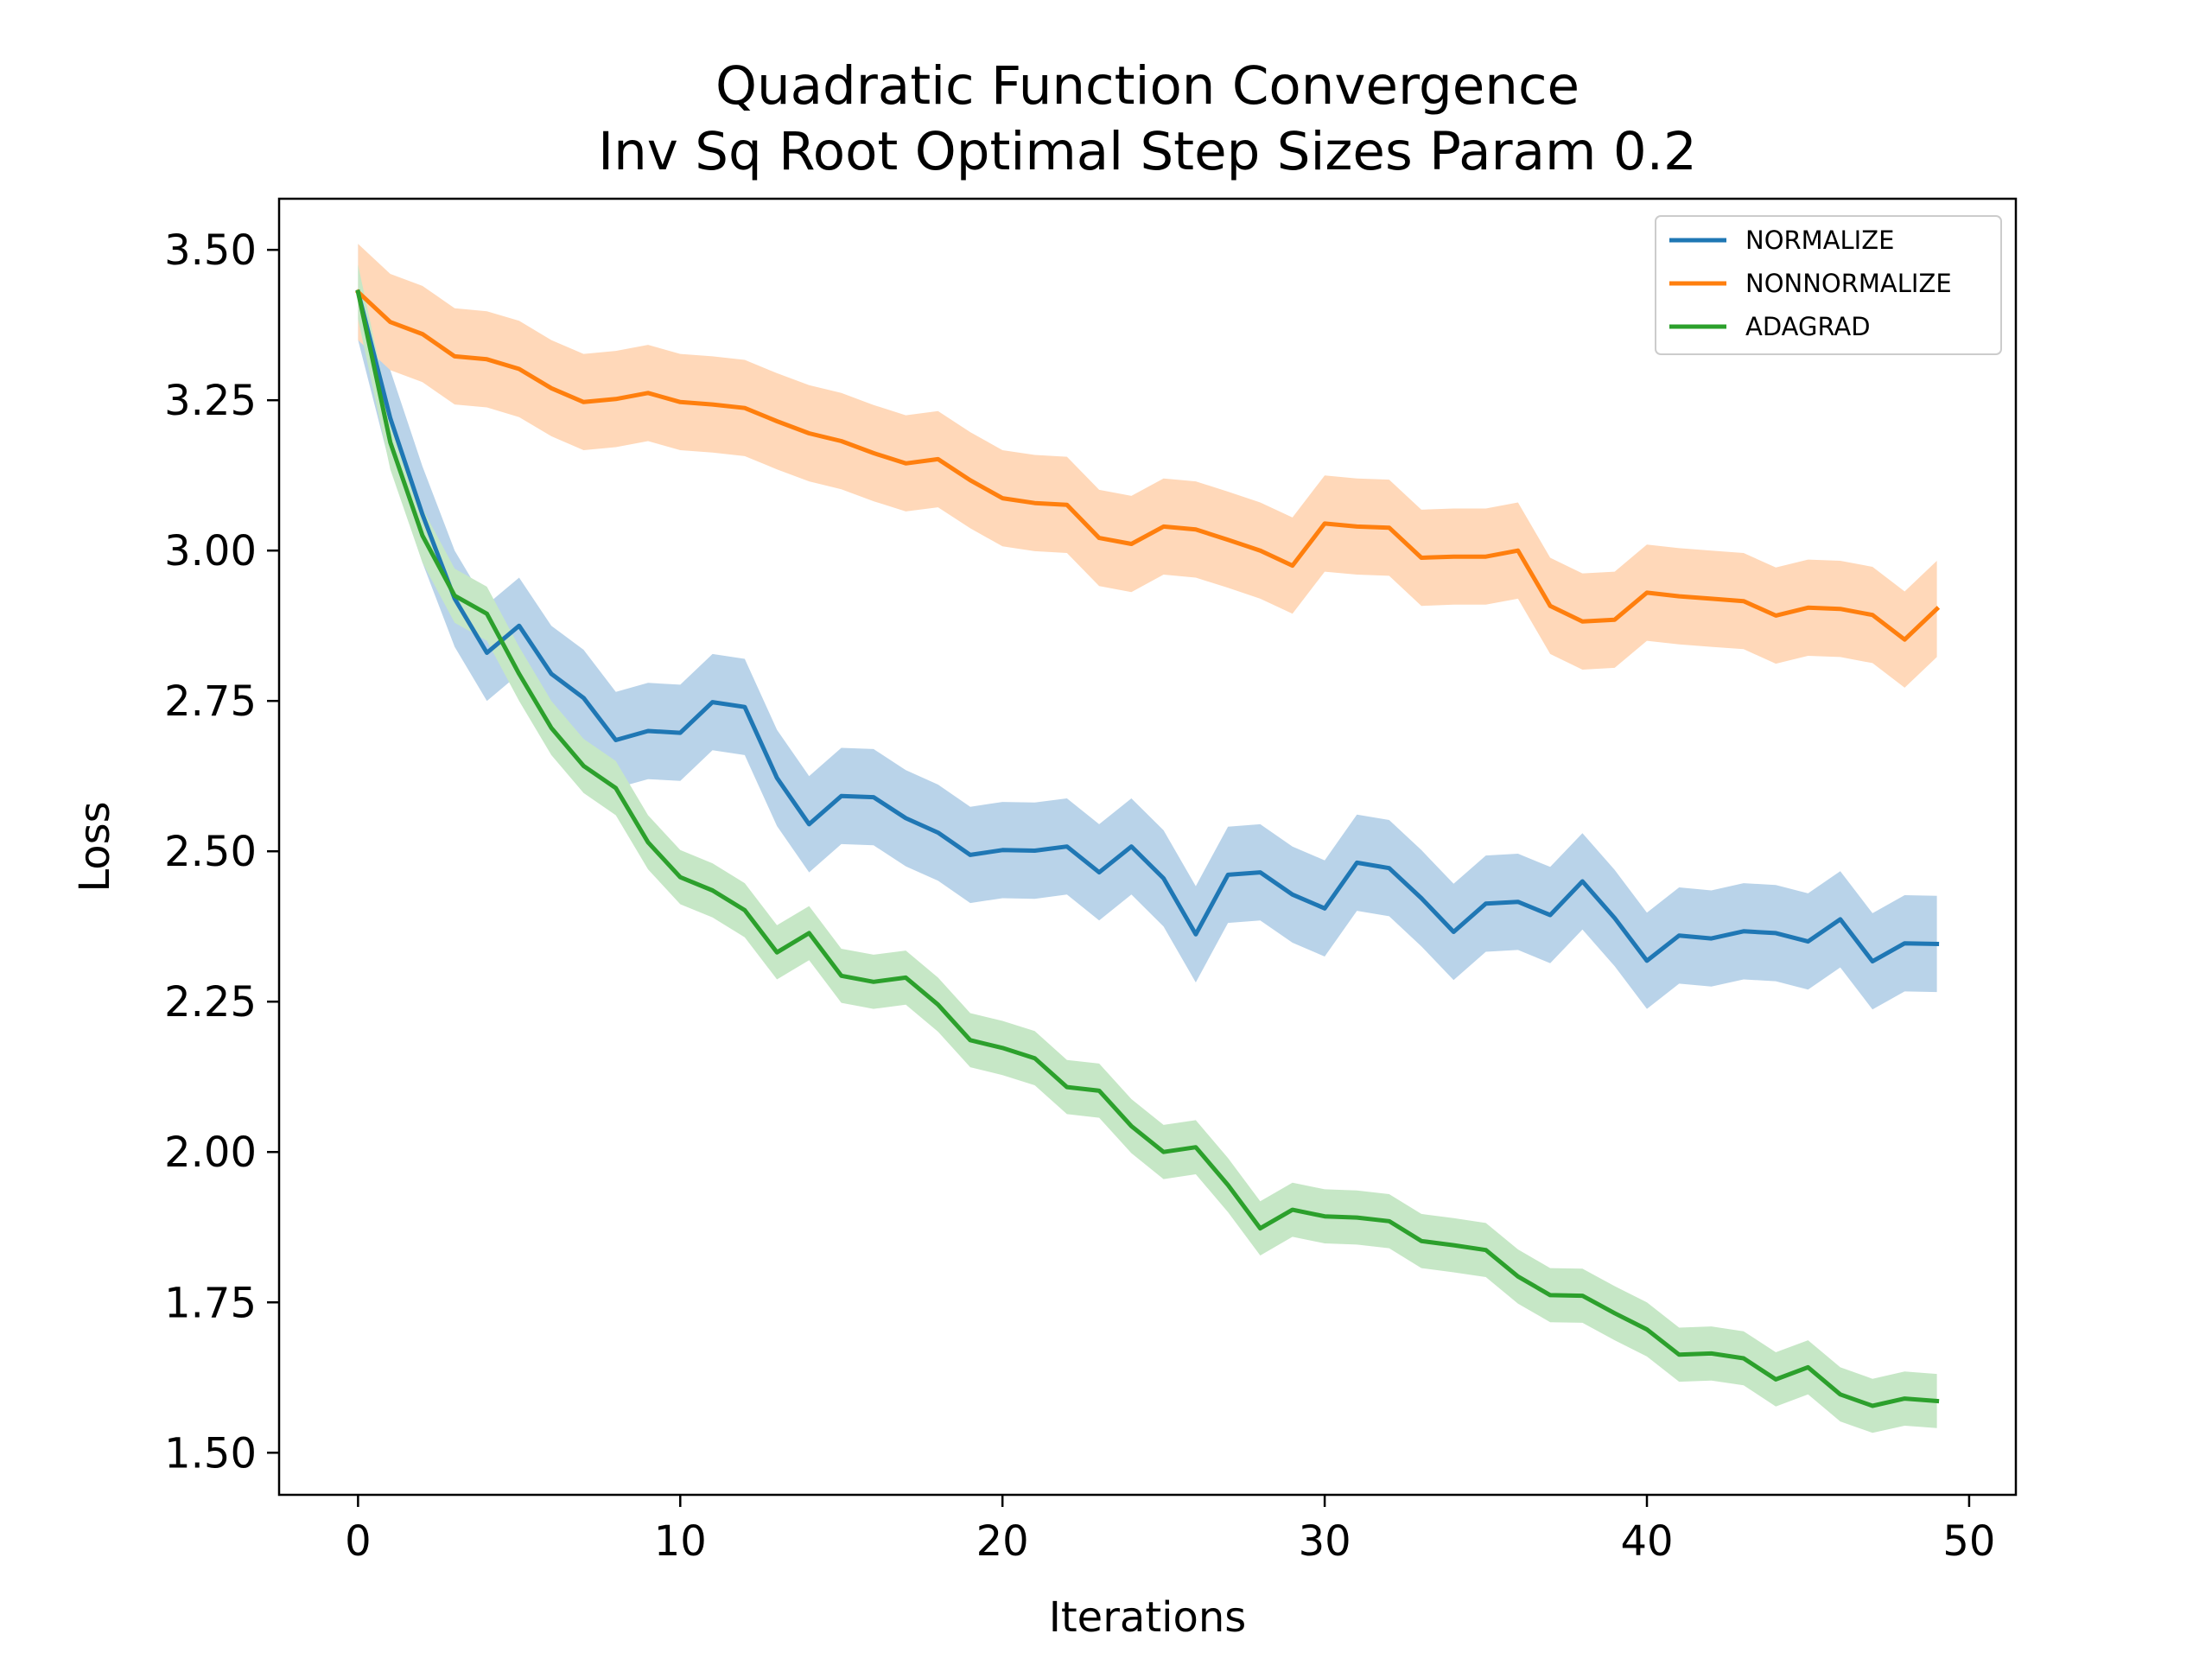 Image resolution: width=2212 pixels, height=1659 pixels. What do you see at coordinates (1646, 1541) in the screenshot?
I see `x-tick-label: 40` at bounding box center [1646, 1541].